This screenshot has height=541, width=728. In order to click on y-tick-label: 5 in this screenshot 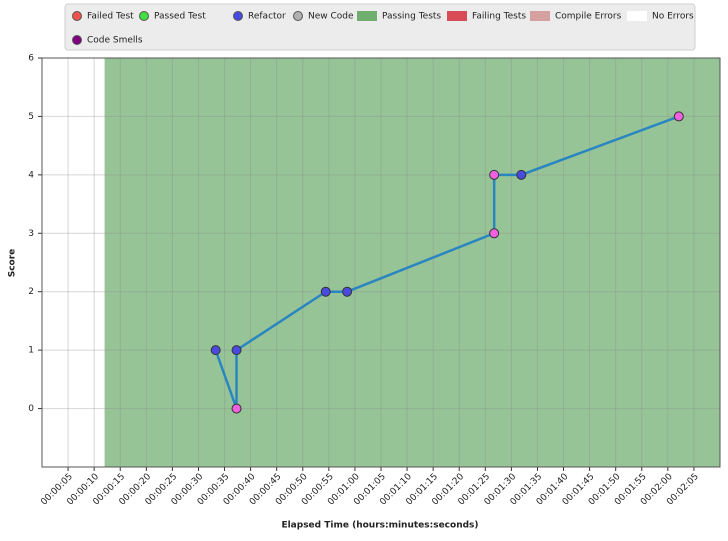, I will do `click(31, 117)`.